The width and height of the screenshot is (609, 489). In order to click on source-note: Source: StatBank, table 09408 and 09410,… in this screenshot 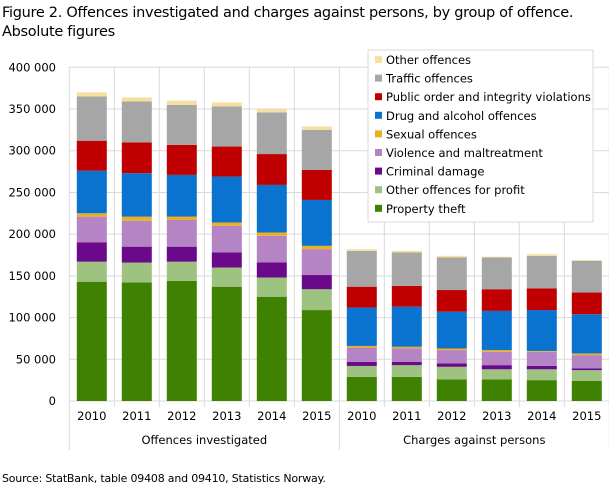, I will do `click(164, 478)`.